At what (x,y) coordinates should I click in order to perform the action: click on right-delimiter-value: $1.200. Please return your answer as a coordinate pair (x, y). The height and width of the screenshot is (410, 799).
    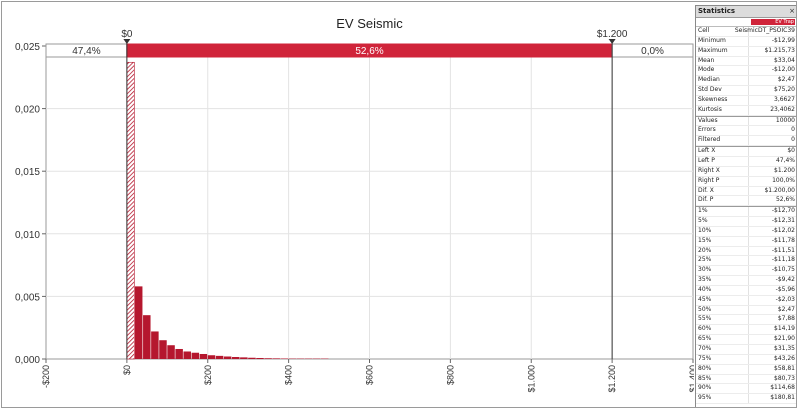
    Looking at the image, I should click on (612, 34).